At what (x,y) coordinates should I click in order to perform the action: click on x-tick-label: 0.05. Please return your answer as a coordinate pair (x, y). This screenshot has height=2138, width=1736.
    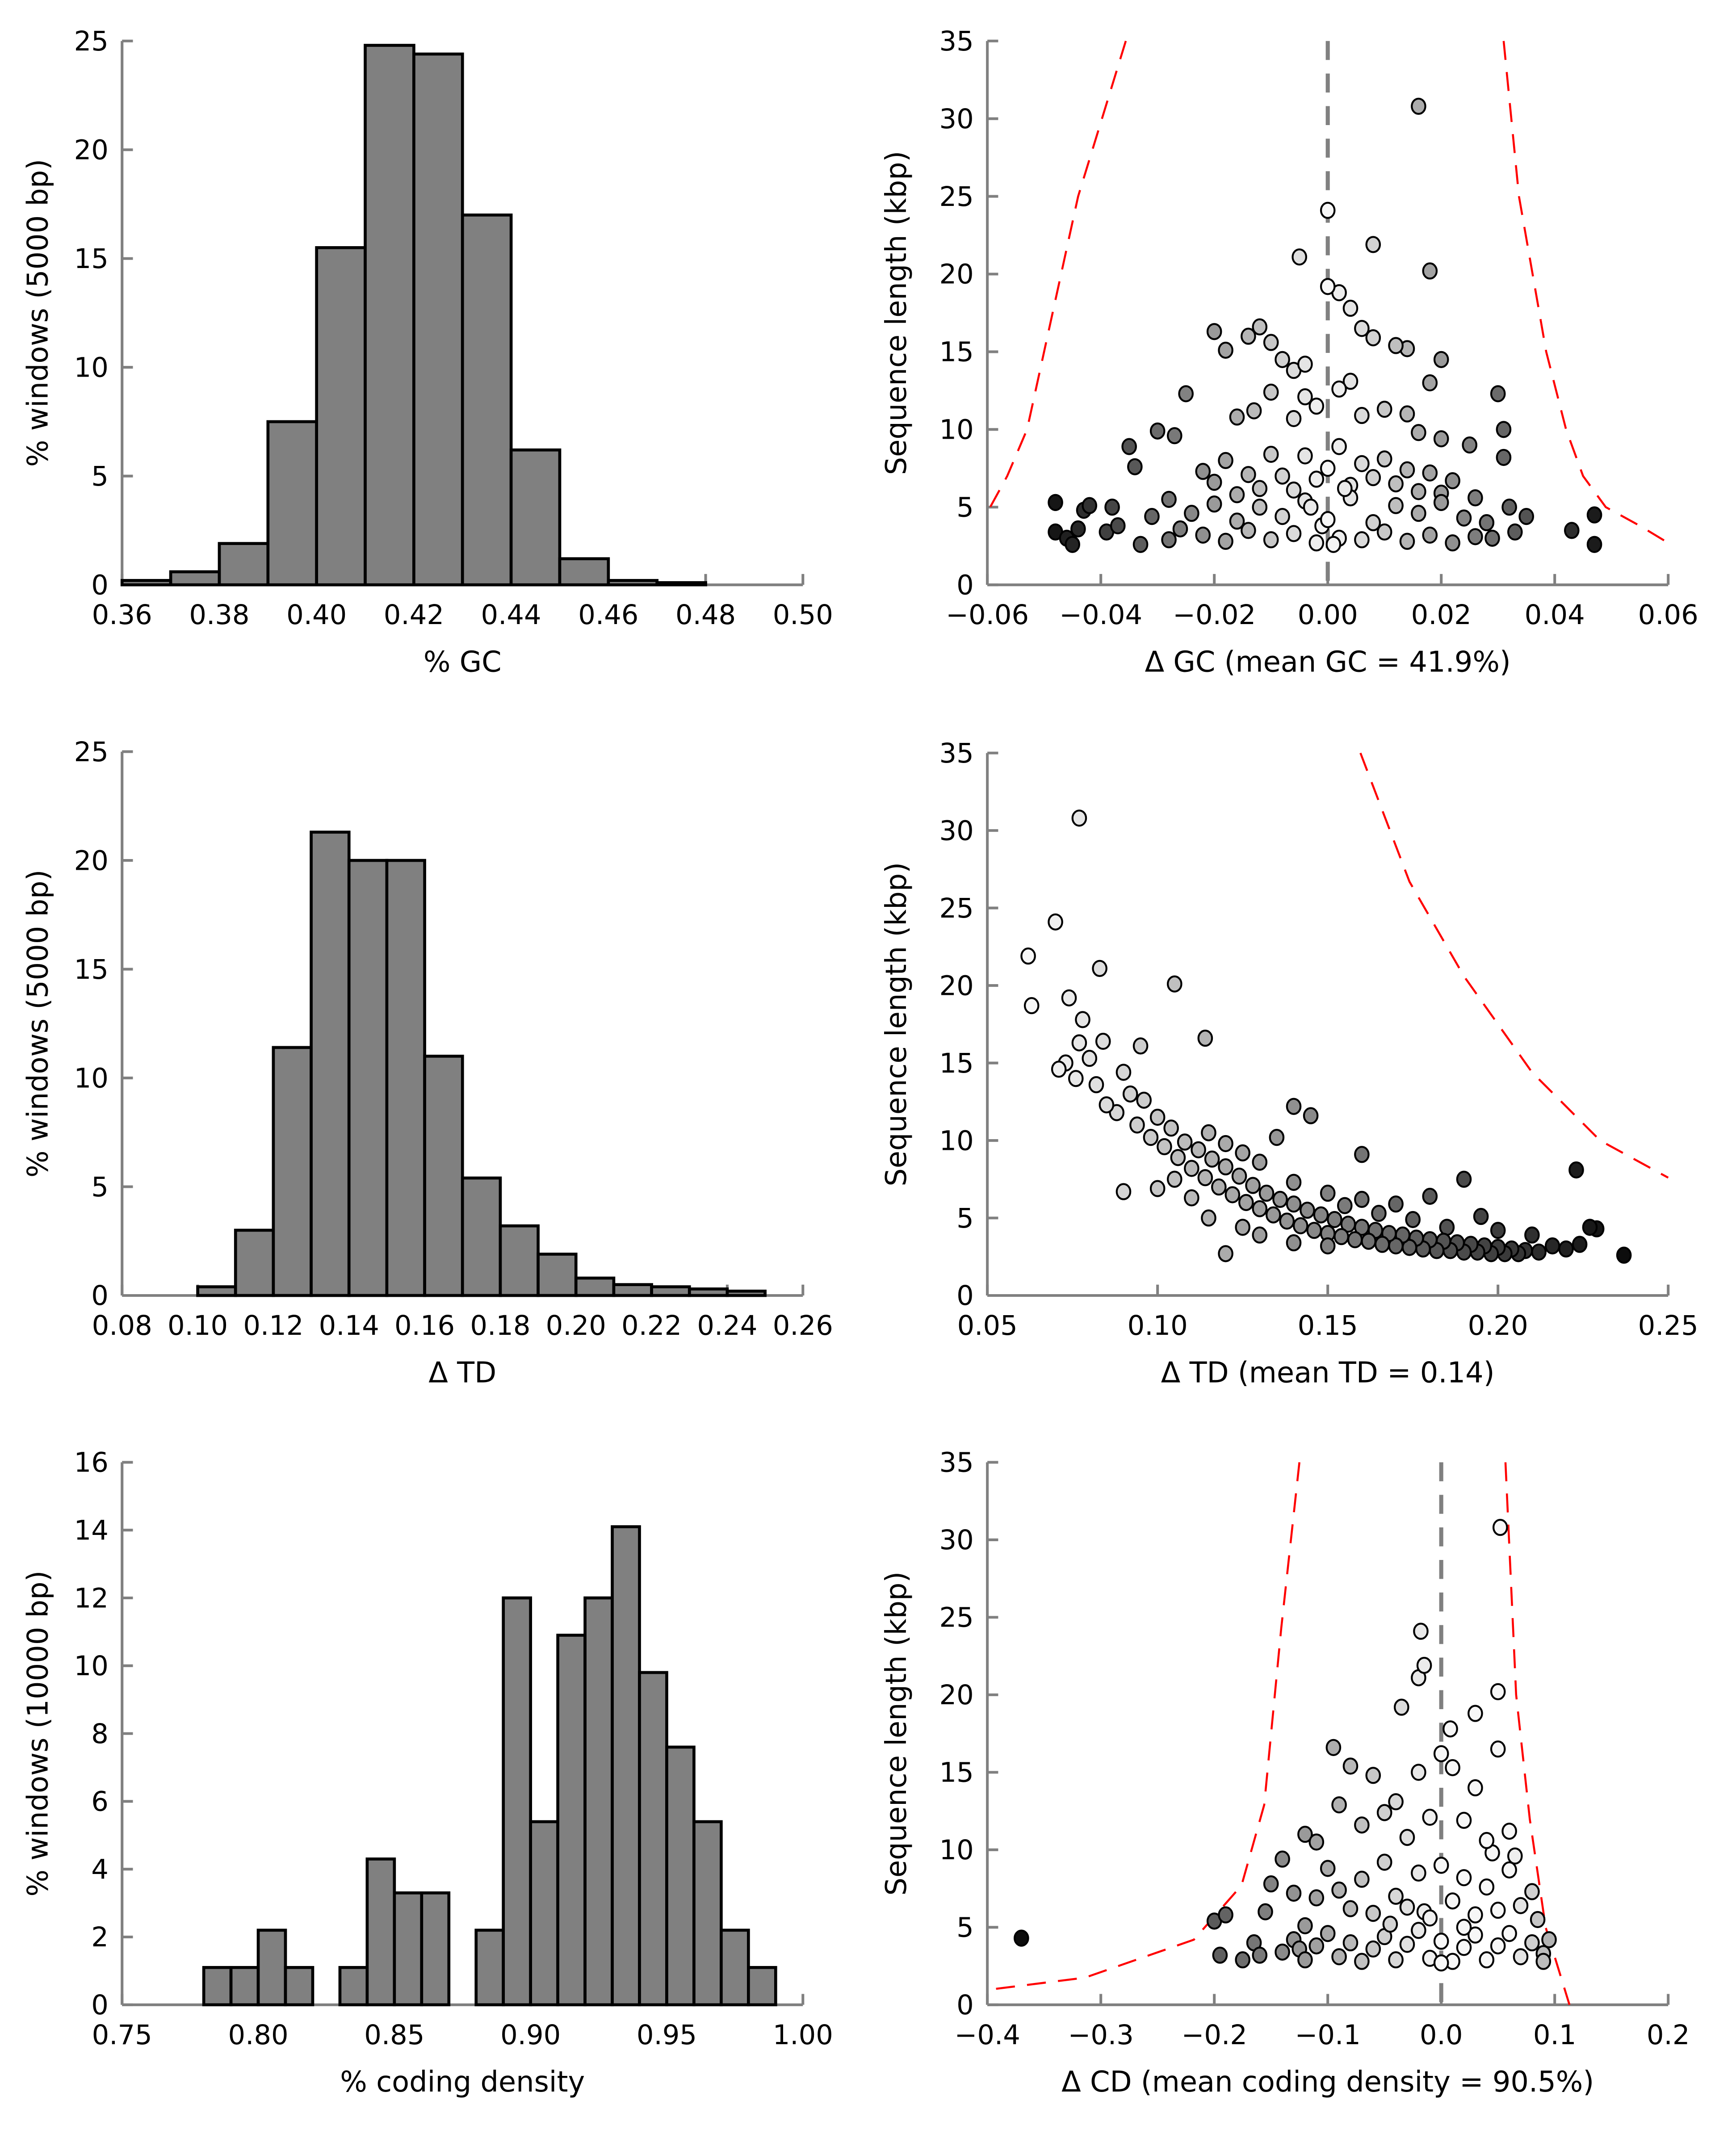
    Looking at the image, I should click on (987, 1326).